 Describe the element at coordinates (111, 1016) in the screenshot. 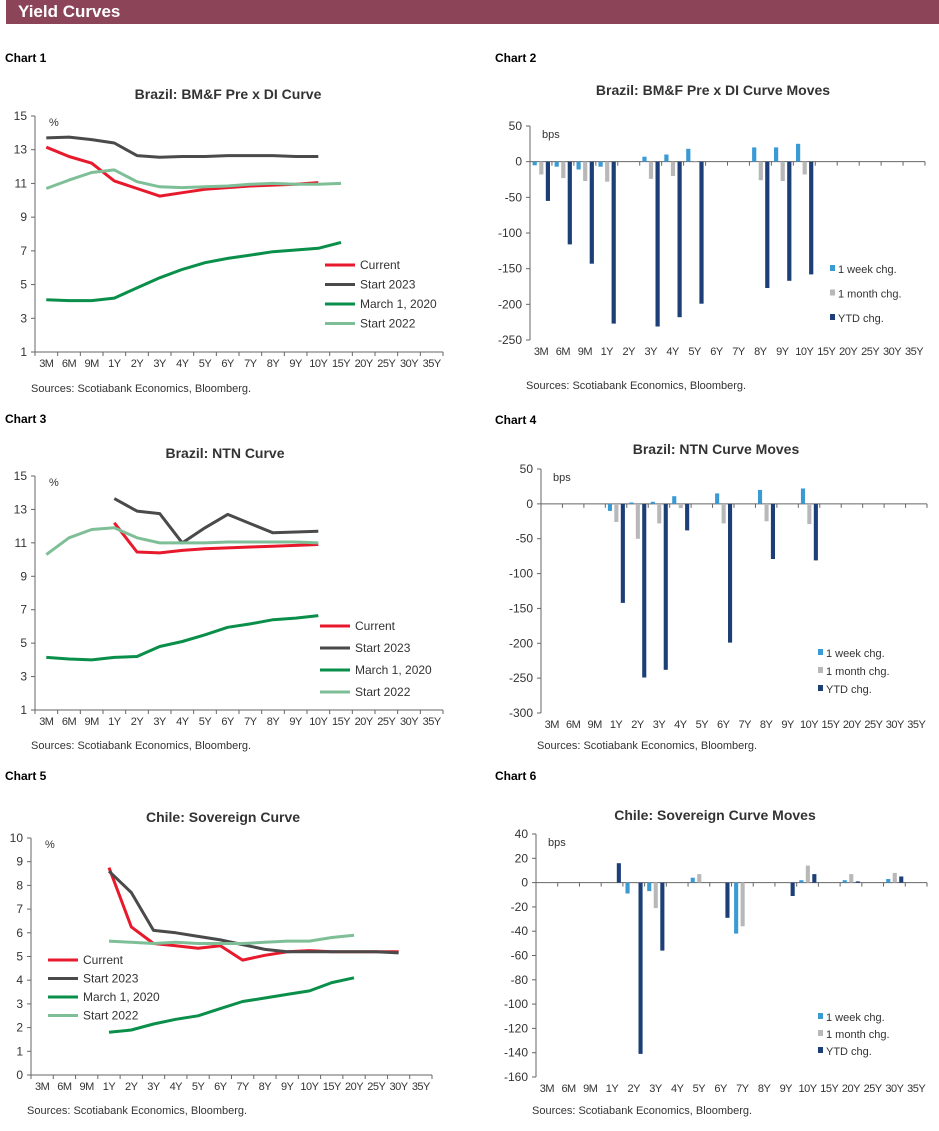

I see `legend-label: Start 2022` at that location.